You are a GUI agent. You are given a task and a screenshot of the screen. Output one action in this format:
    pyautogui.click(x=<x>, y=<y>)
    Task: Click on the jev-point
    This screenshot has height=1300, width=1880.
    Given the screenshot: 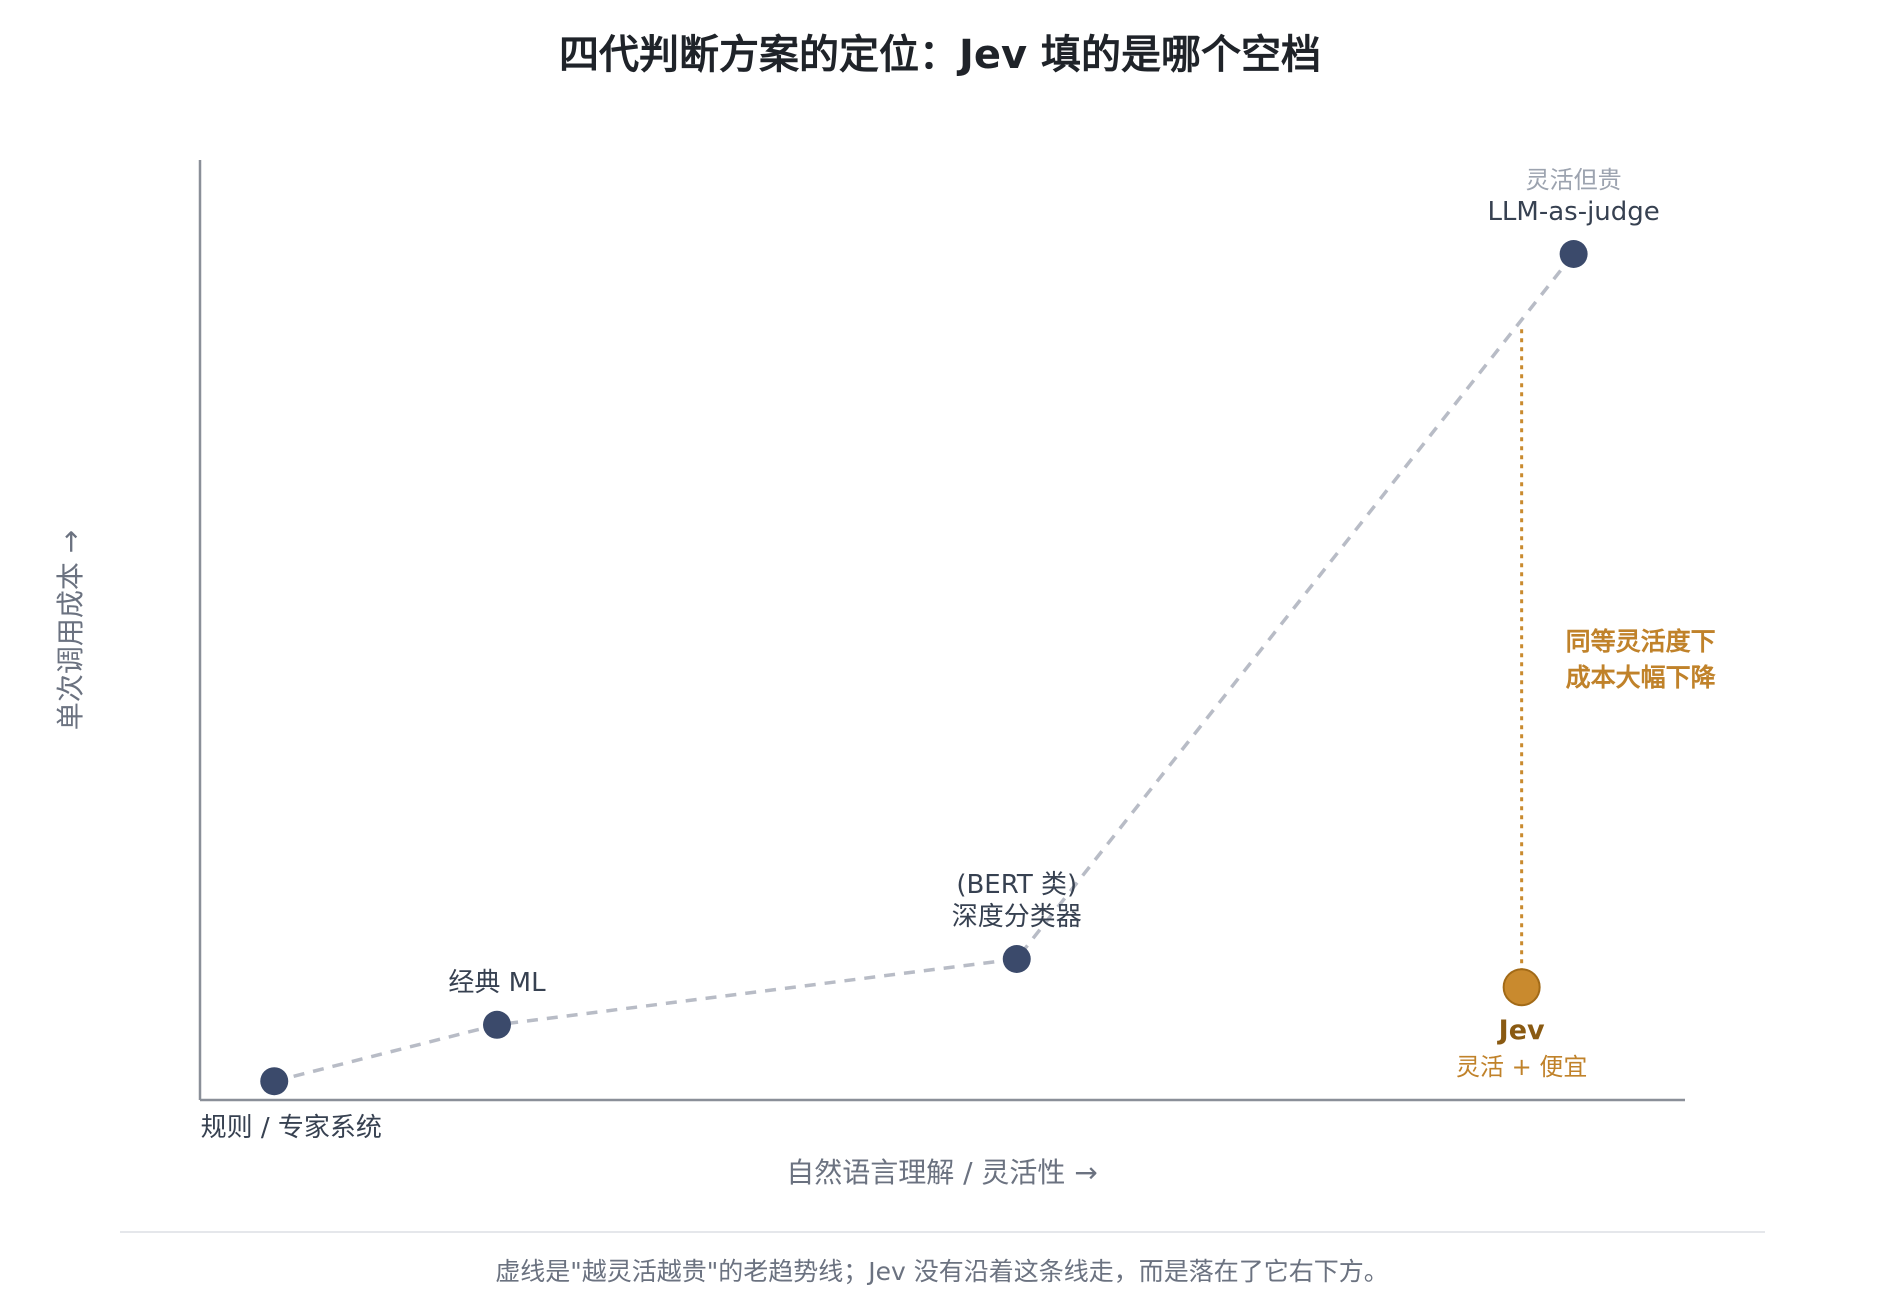 What is the action you would take?
    pyautogui.click(x=1521, y=987)
    